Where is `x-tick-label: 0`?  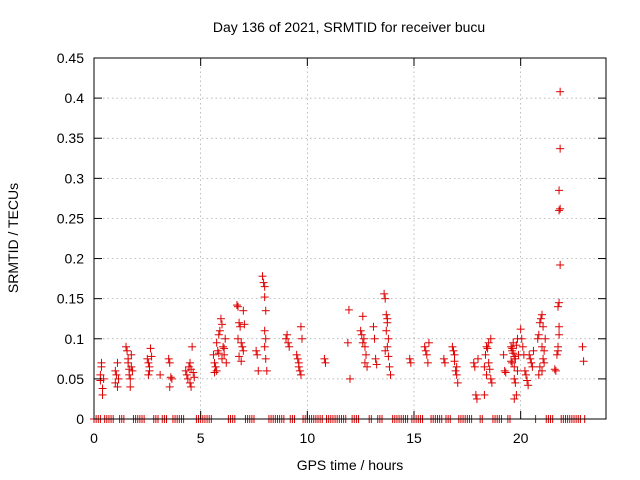
x-tick-label: 0 is located at coordinates (94, 438).